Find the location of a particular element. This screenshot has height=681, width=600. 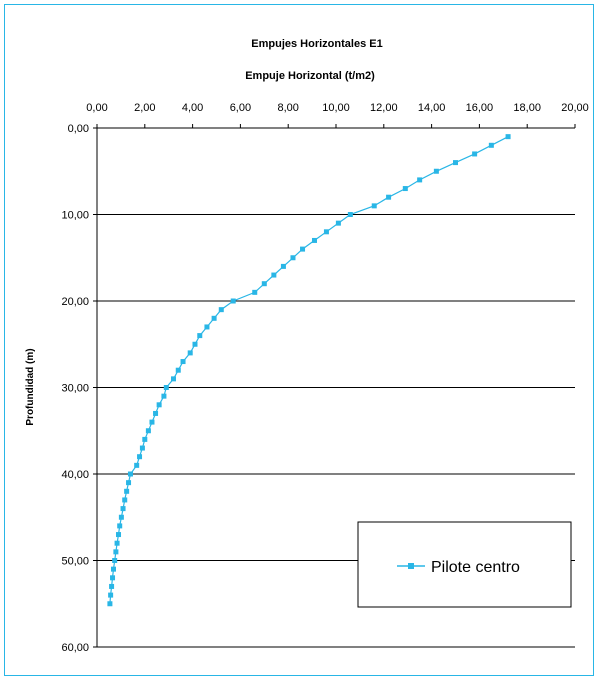

y-tick-labels: 0,00 10,00 20,00 30,00 40,00 50,00 60,00 is located at coordinates (75, 388).